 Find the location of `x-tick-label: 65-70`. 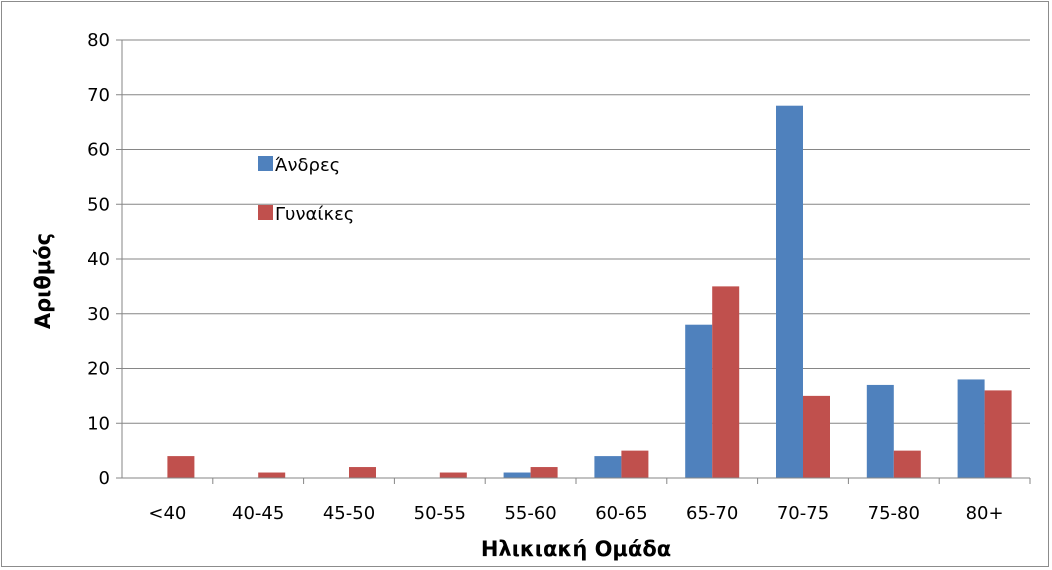

x-tick-label: 65-70 is located at coordinates (712, 513).